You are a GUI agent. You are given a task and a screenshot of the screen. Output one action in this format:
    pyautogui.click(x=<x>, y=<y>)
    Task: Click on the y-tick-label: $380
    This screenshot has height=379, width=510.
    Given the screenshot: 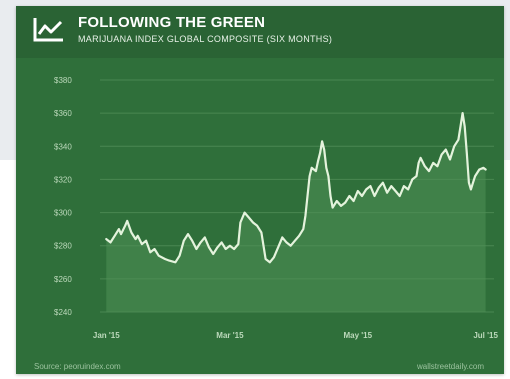 What is the action you would take?
    pyautogui.click(x=63, y=80)
    